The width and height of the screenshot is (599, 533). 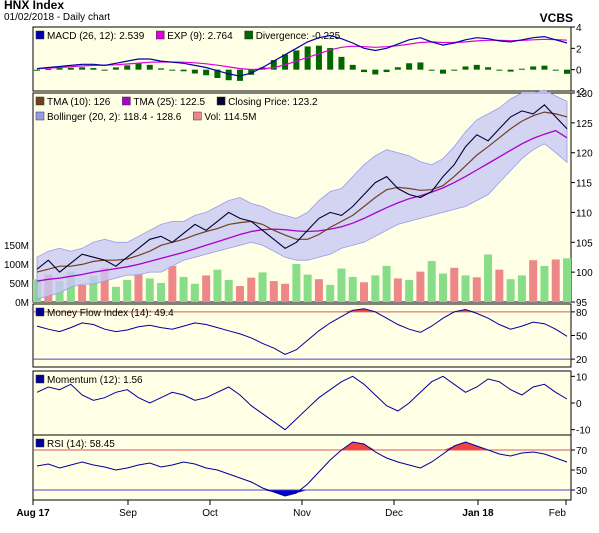 I want to click on mfi-tick-label: 50, so click(x=582, y=337).